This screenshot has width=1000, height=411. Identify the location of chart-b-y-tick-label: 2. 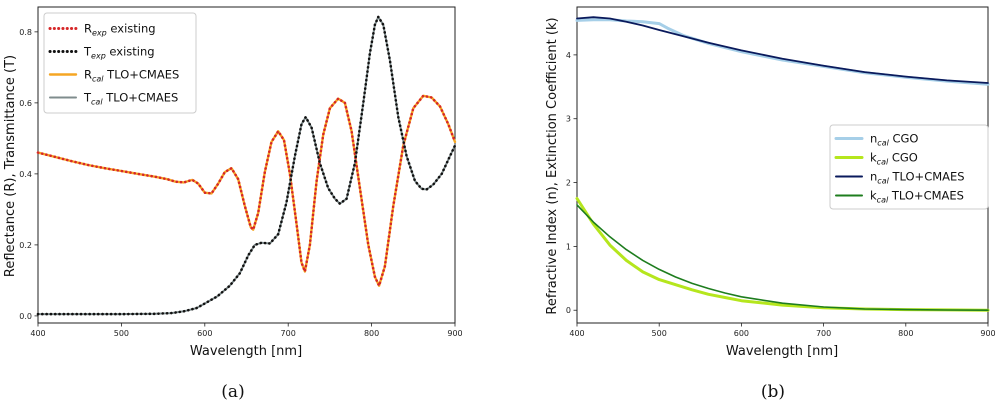
(568, 183).